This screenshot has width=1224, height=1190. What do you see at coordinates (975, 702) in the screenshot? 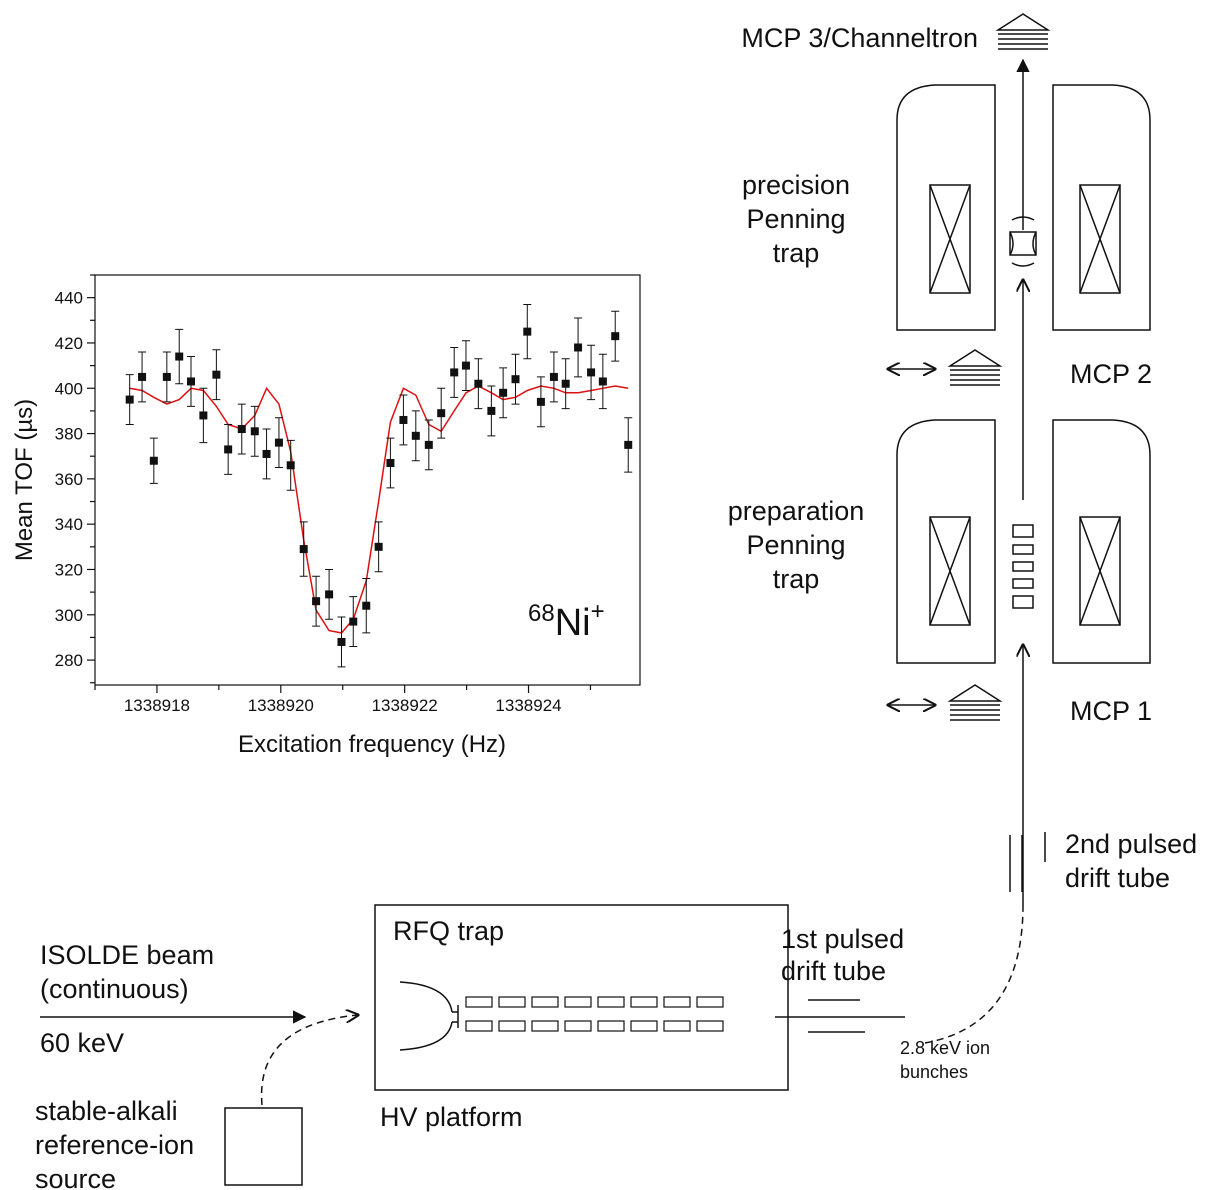
I see `mcp1-icon` at bounding box center [975, 702].